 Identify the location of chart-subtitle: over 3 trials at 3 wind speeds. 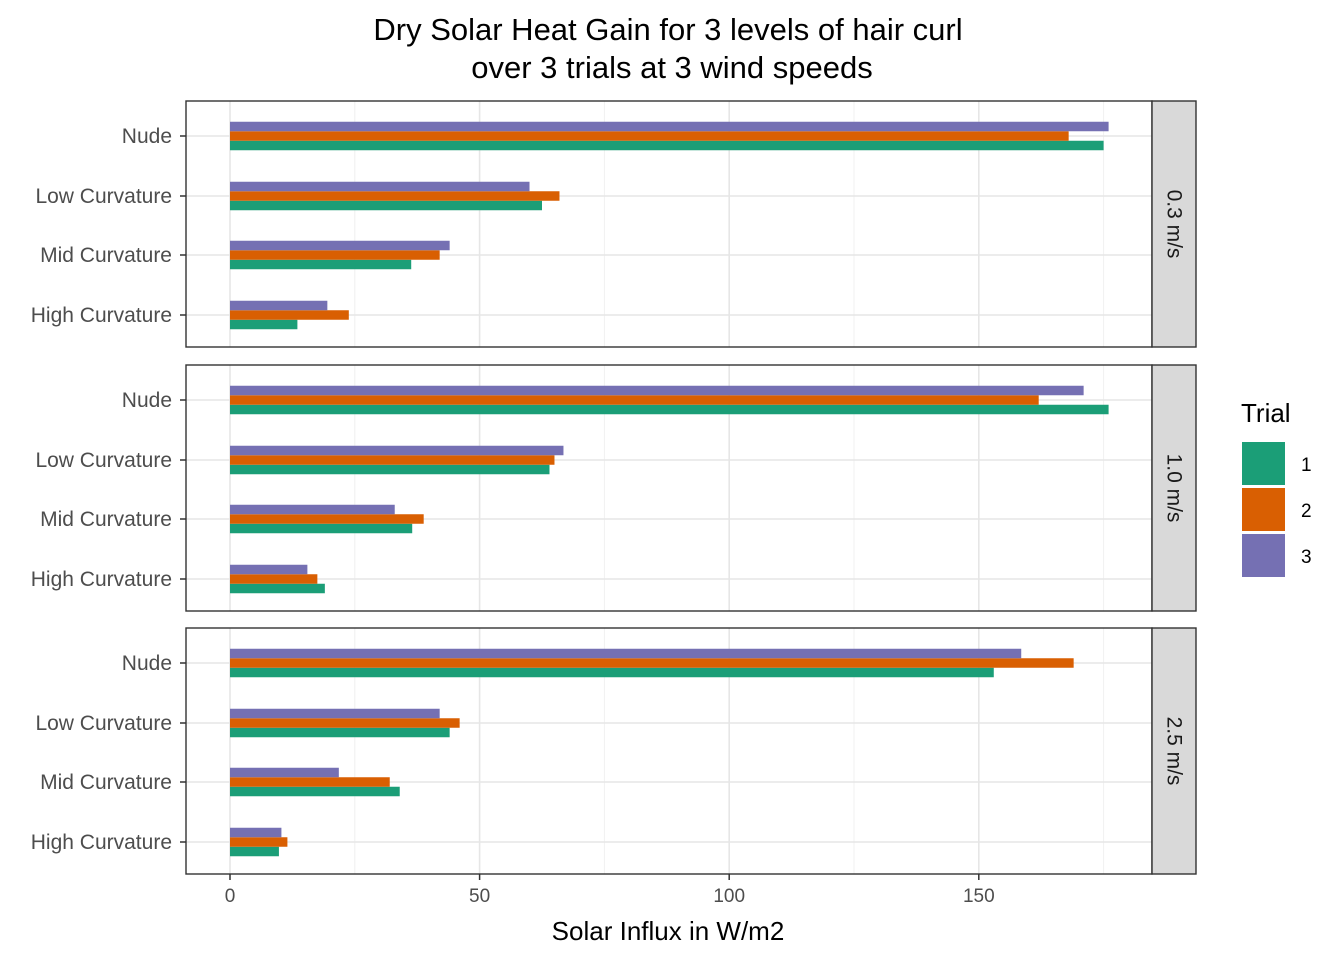
(672, 67).